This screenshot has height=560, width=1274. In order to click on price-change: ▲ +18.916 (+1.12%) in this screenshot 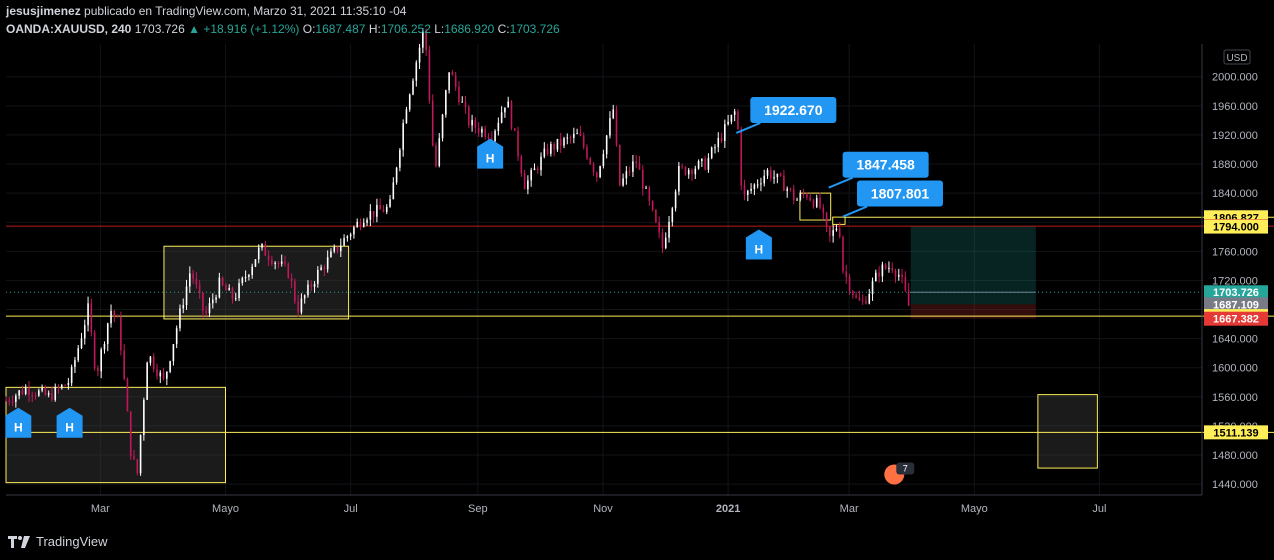, I will do `click(244, 29)`.